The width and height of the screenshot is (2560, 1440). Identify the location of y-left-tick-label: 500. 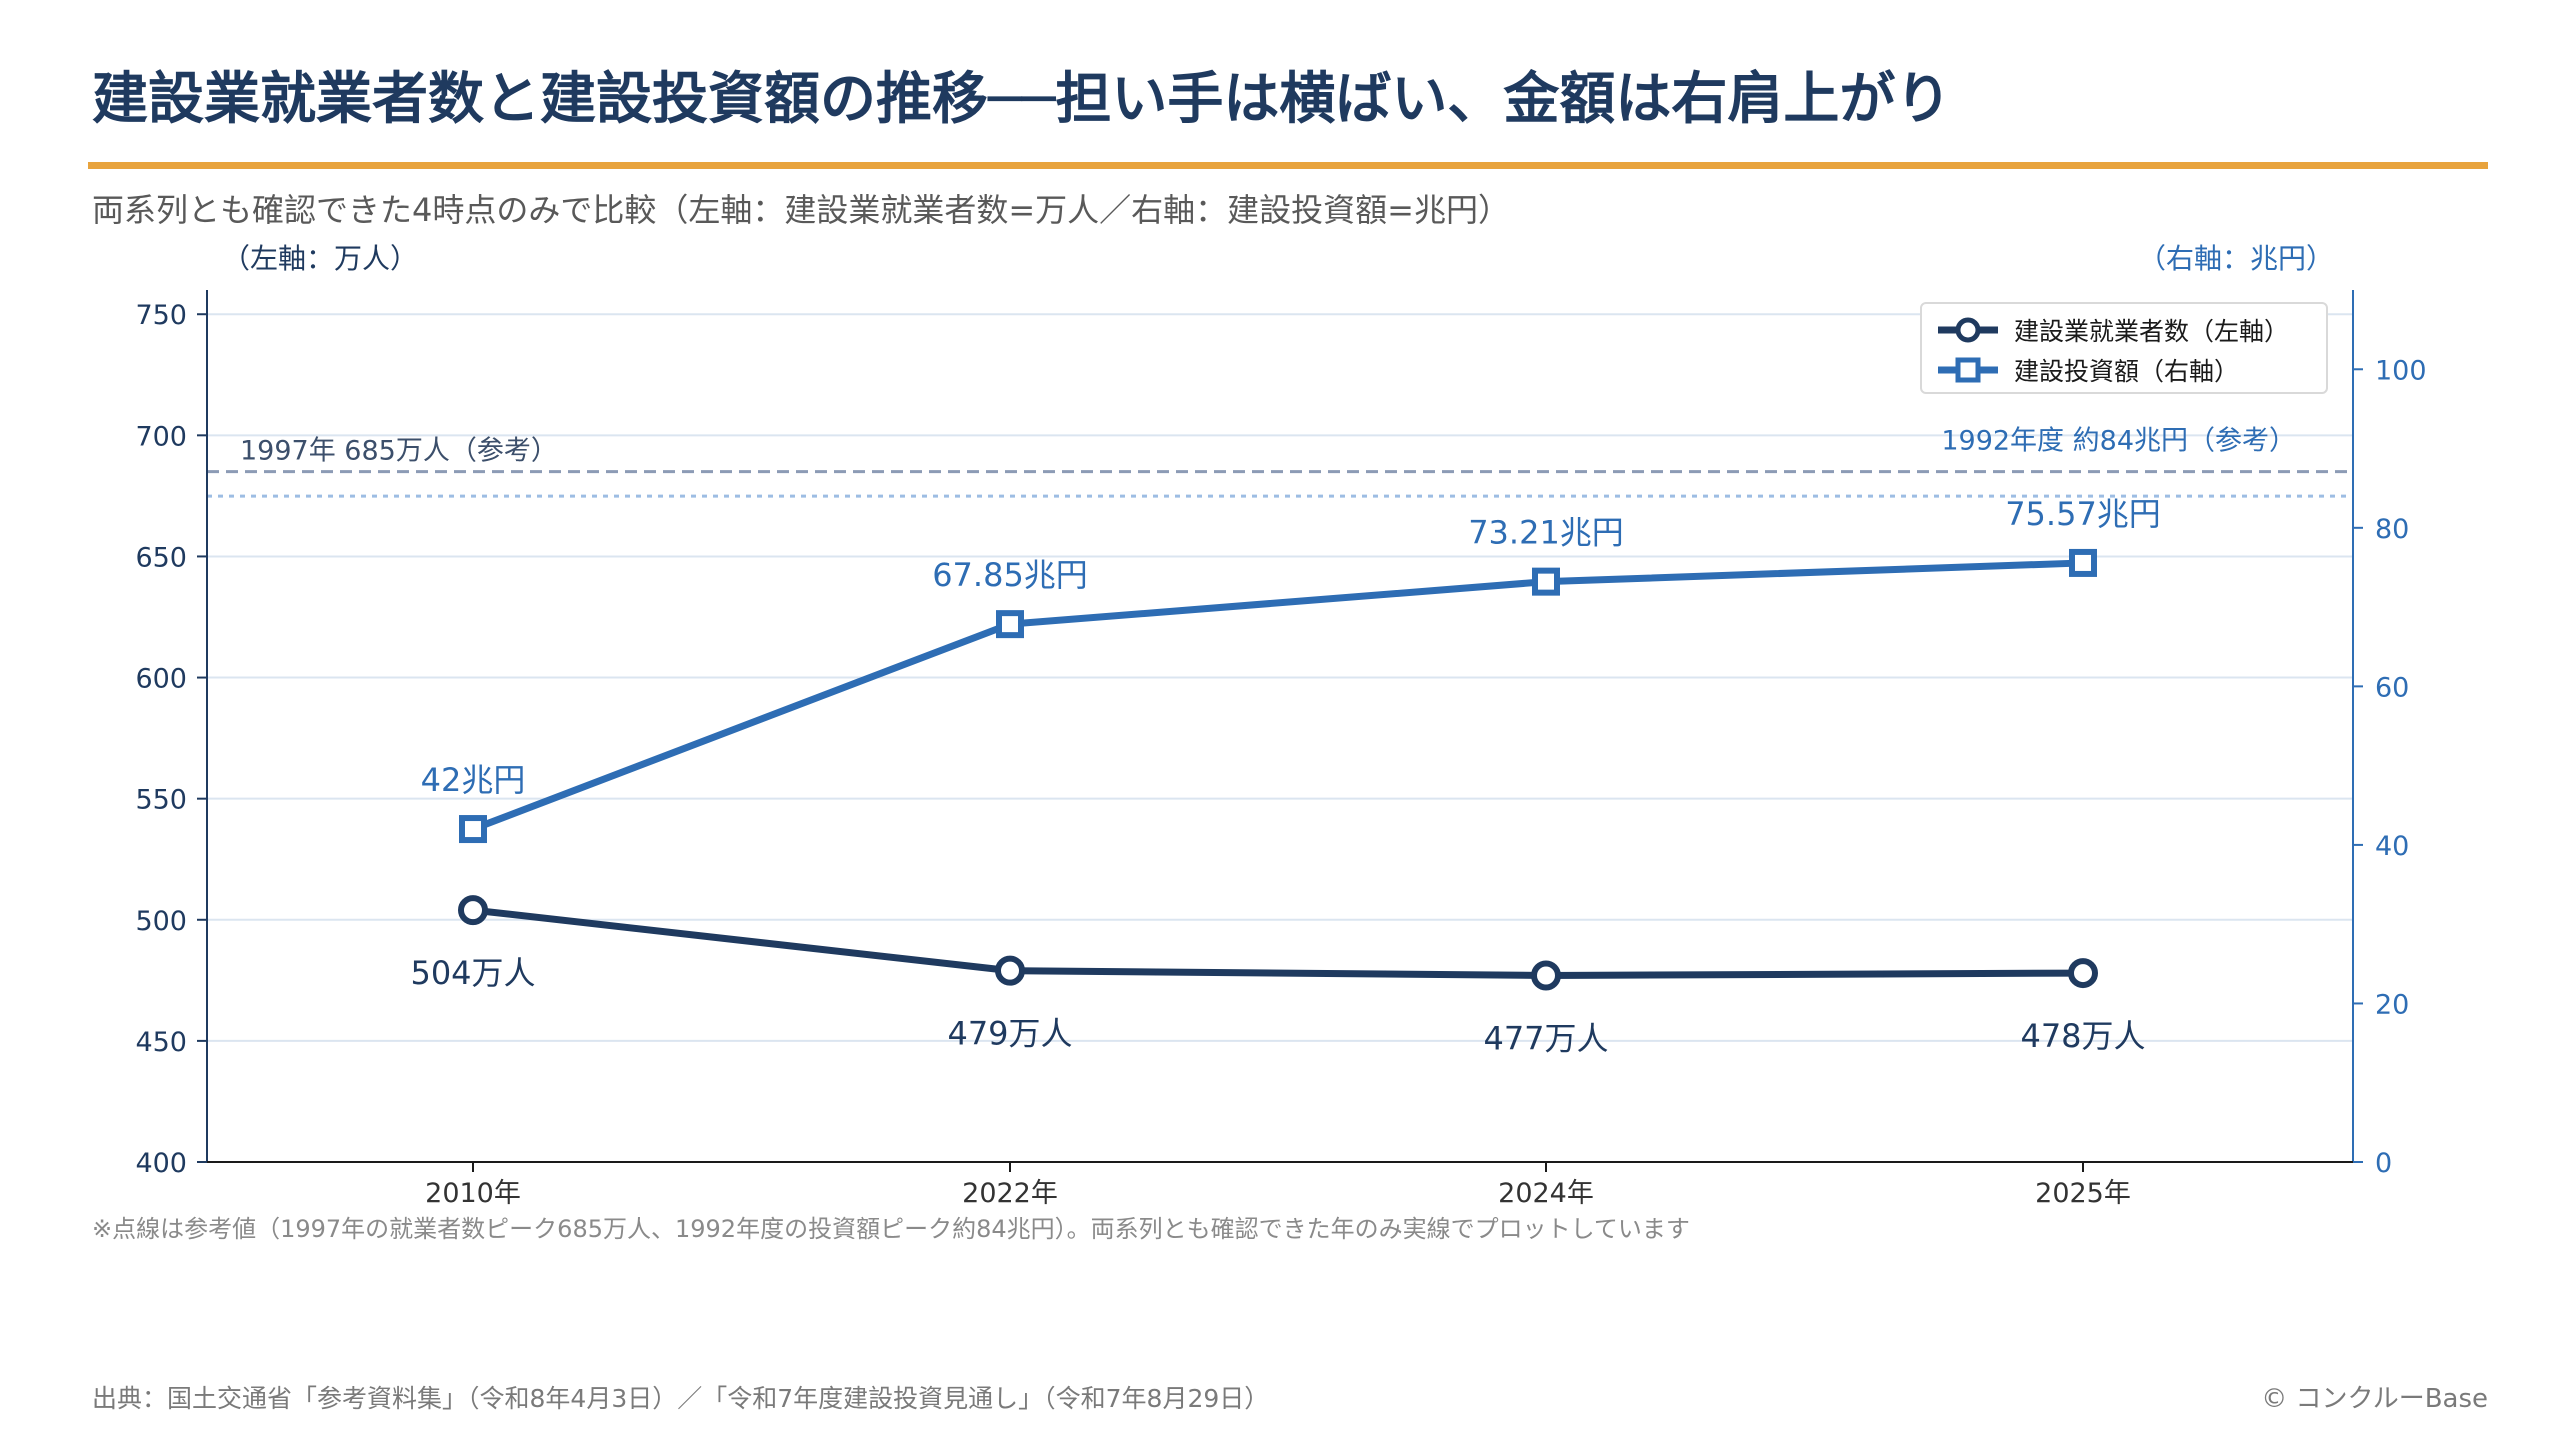
(161, 921).